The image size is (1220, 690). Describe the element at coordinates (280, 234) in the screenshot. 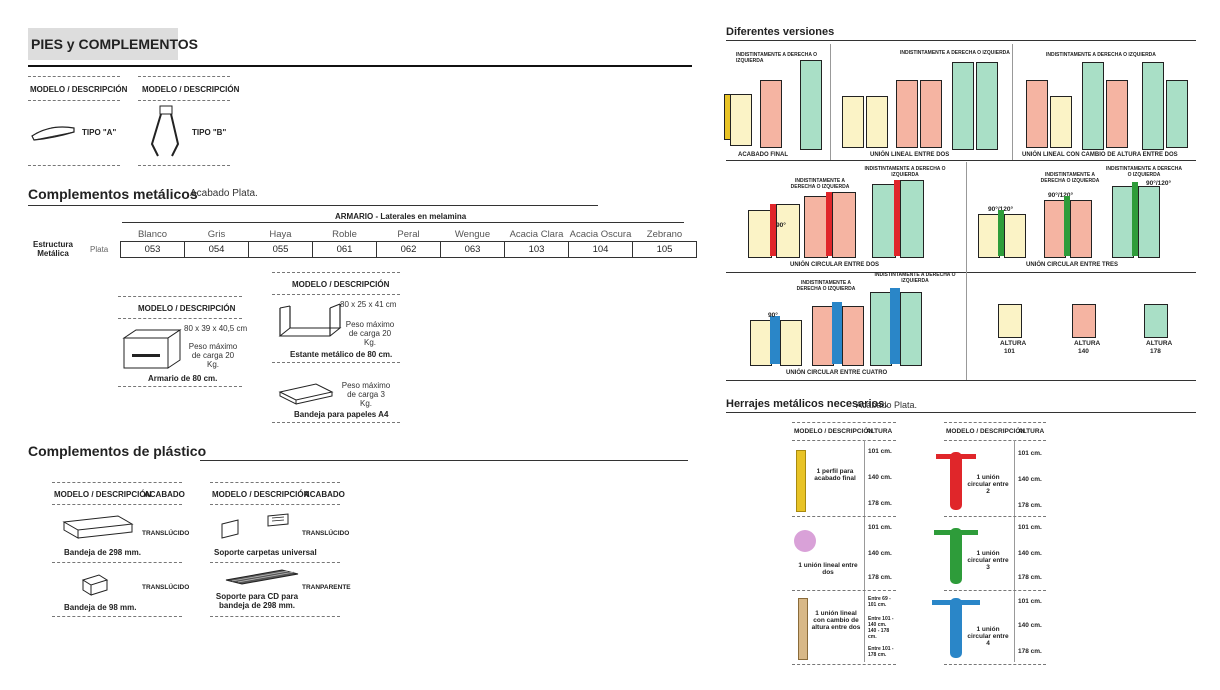

I see `color-name: Haya` at that location.